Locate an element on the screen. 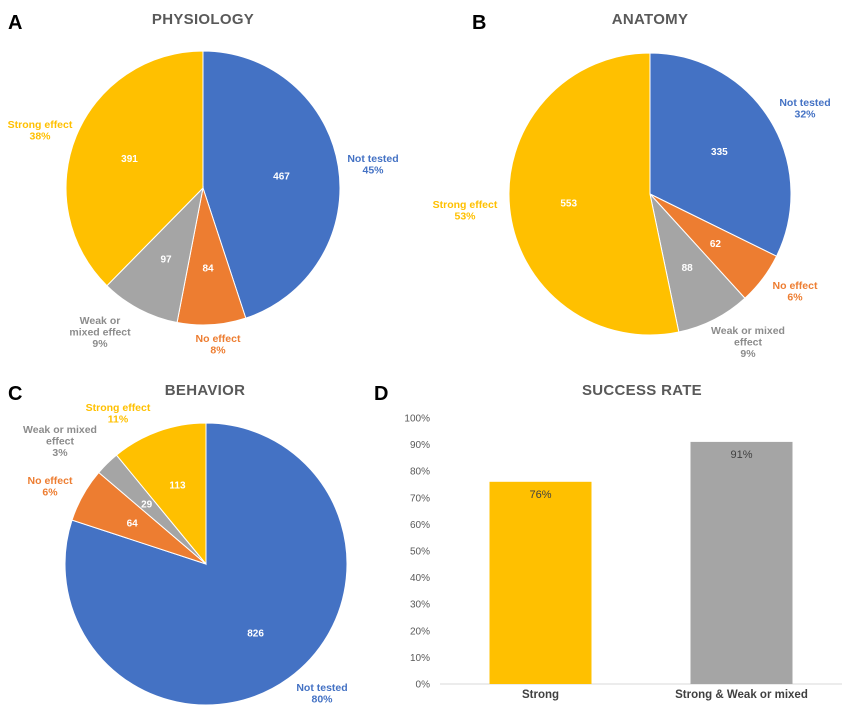 The image size is (843, 705). y-tick-label: 0% is located at coordinates (423, 685).